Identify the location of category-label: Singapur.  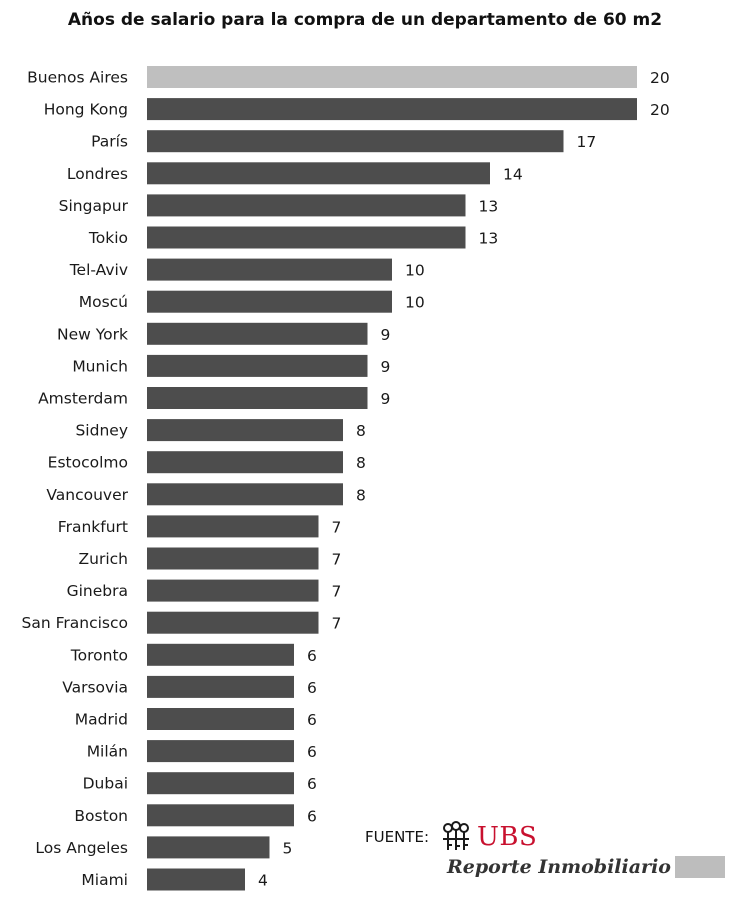
(94, 206).